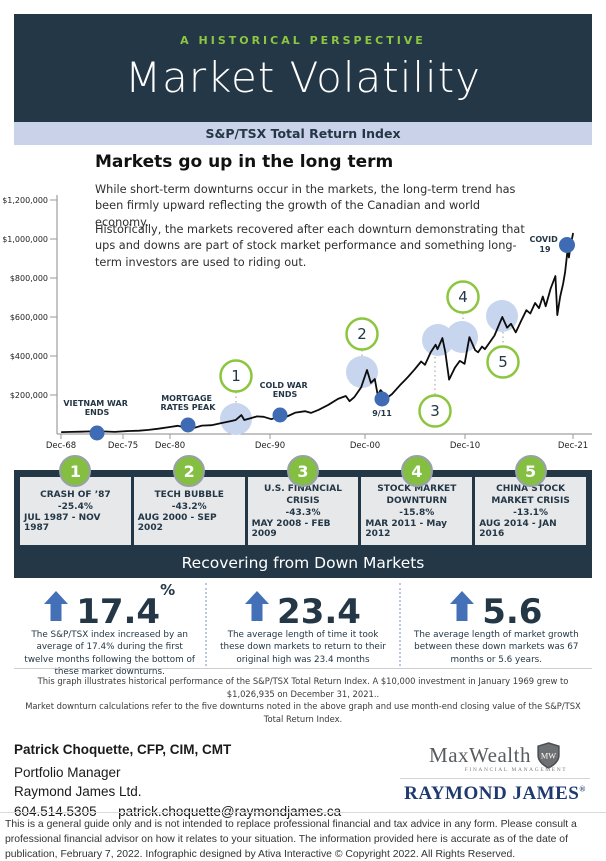 This screenshot has width=606, height=861. Describe the element at coordinates (567, 245) in the screenshot. I see `covid-marker` at that location.